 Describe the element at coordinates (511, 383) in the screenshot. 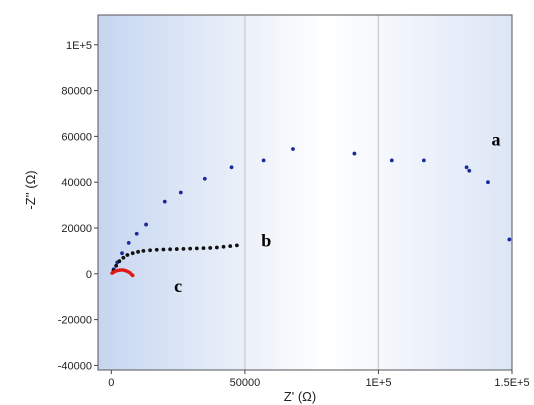

I see `x-tick-label: 1.5E+5` at that location.